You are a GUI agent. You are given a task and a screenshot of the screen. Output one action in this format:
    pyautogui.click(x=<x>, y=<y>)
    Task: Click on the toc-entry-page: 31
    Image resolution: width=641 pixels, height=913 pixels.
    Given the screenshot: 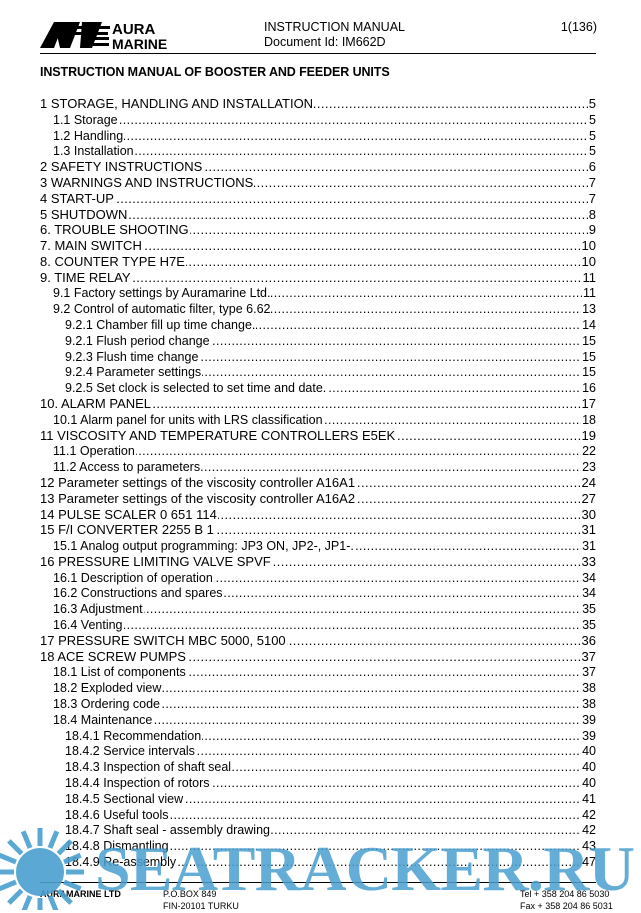 What is the action you would take?
    pyautogui.click(x=588, y=546)
    